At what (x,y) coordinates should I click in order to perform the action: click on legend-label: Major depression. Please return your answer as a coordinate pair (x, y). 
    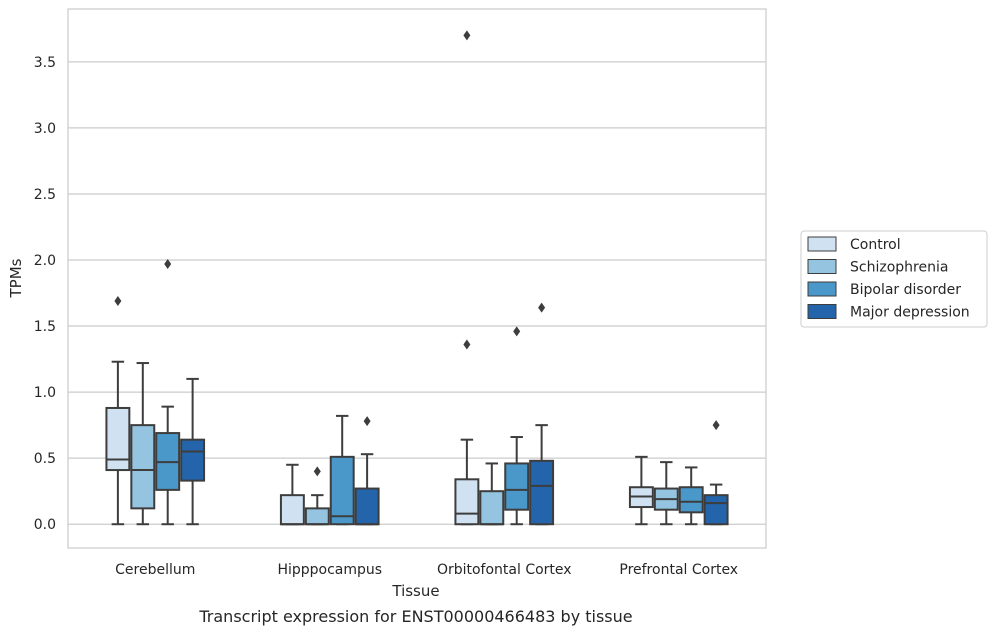
    Looking at the image, I should click on (910, 313).